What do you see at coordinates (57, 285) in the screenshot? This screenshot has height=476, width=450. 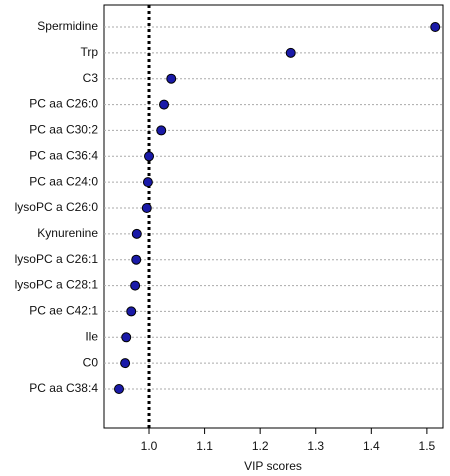 I see `y-tick-label: lysoPC a C28:1` at bounding box center [57, 285].